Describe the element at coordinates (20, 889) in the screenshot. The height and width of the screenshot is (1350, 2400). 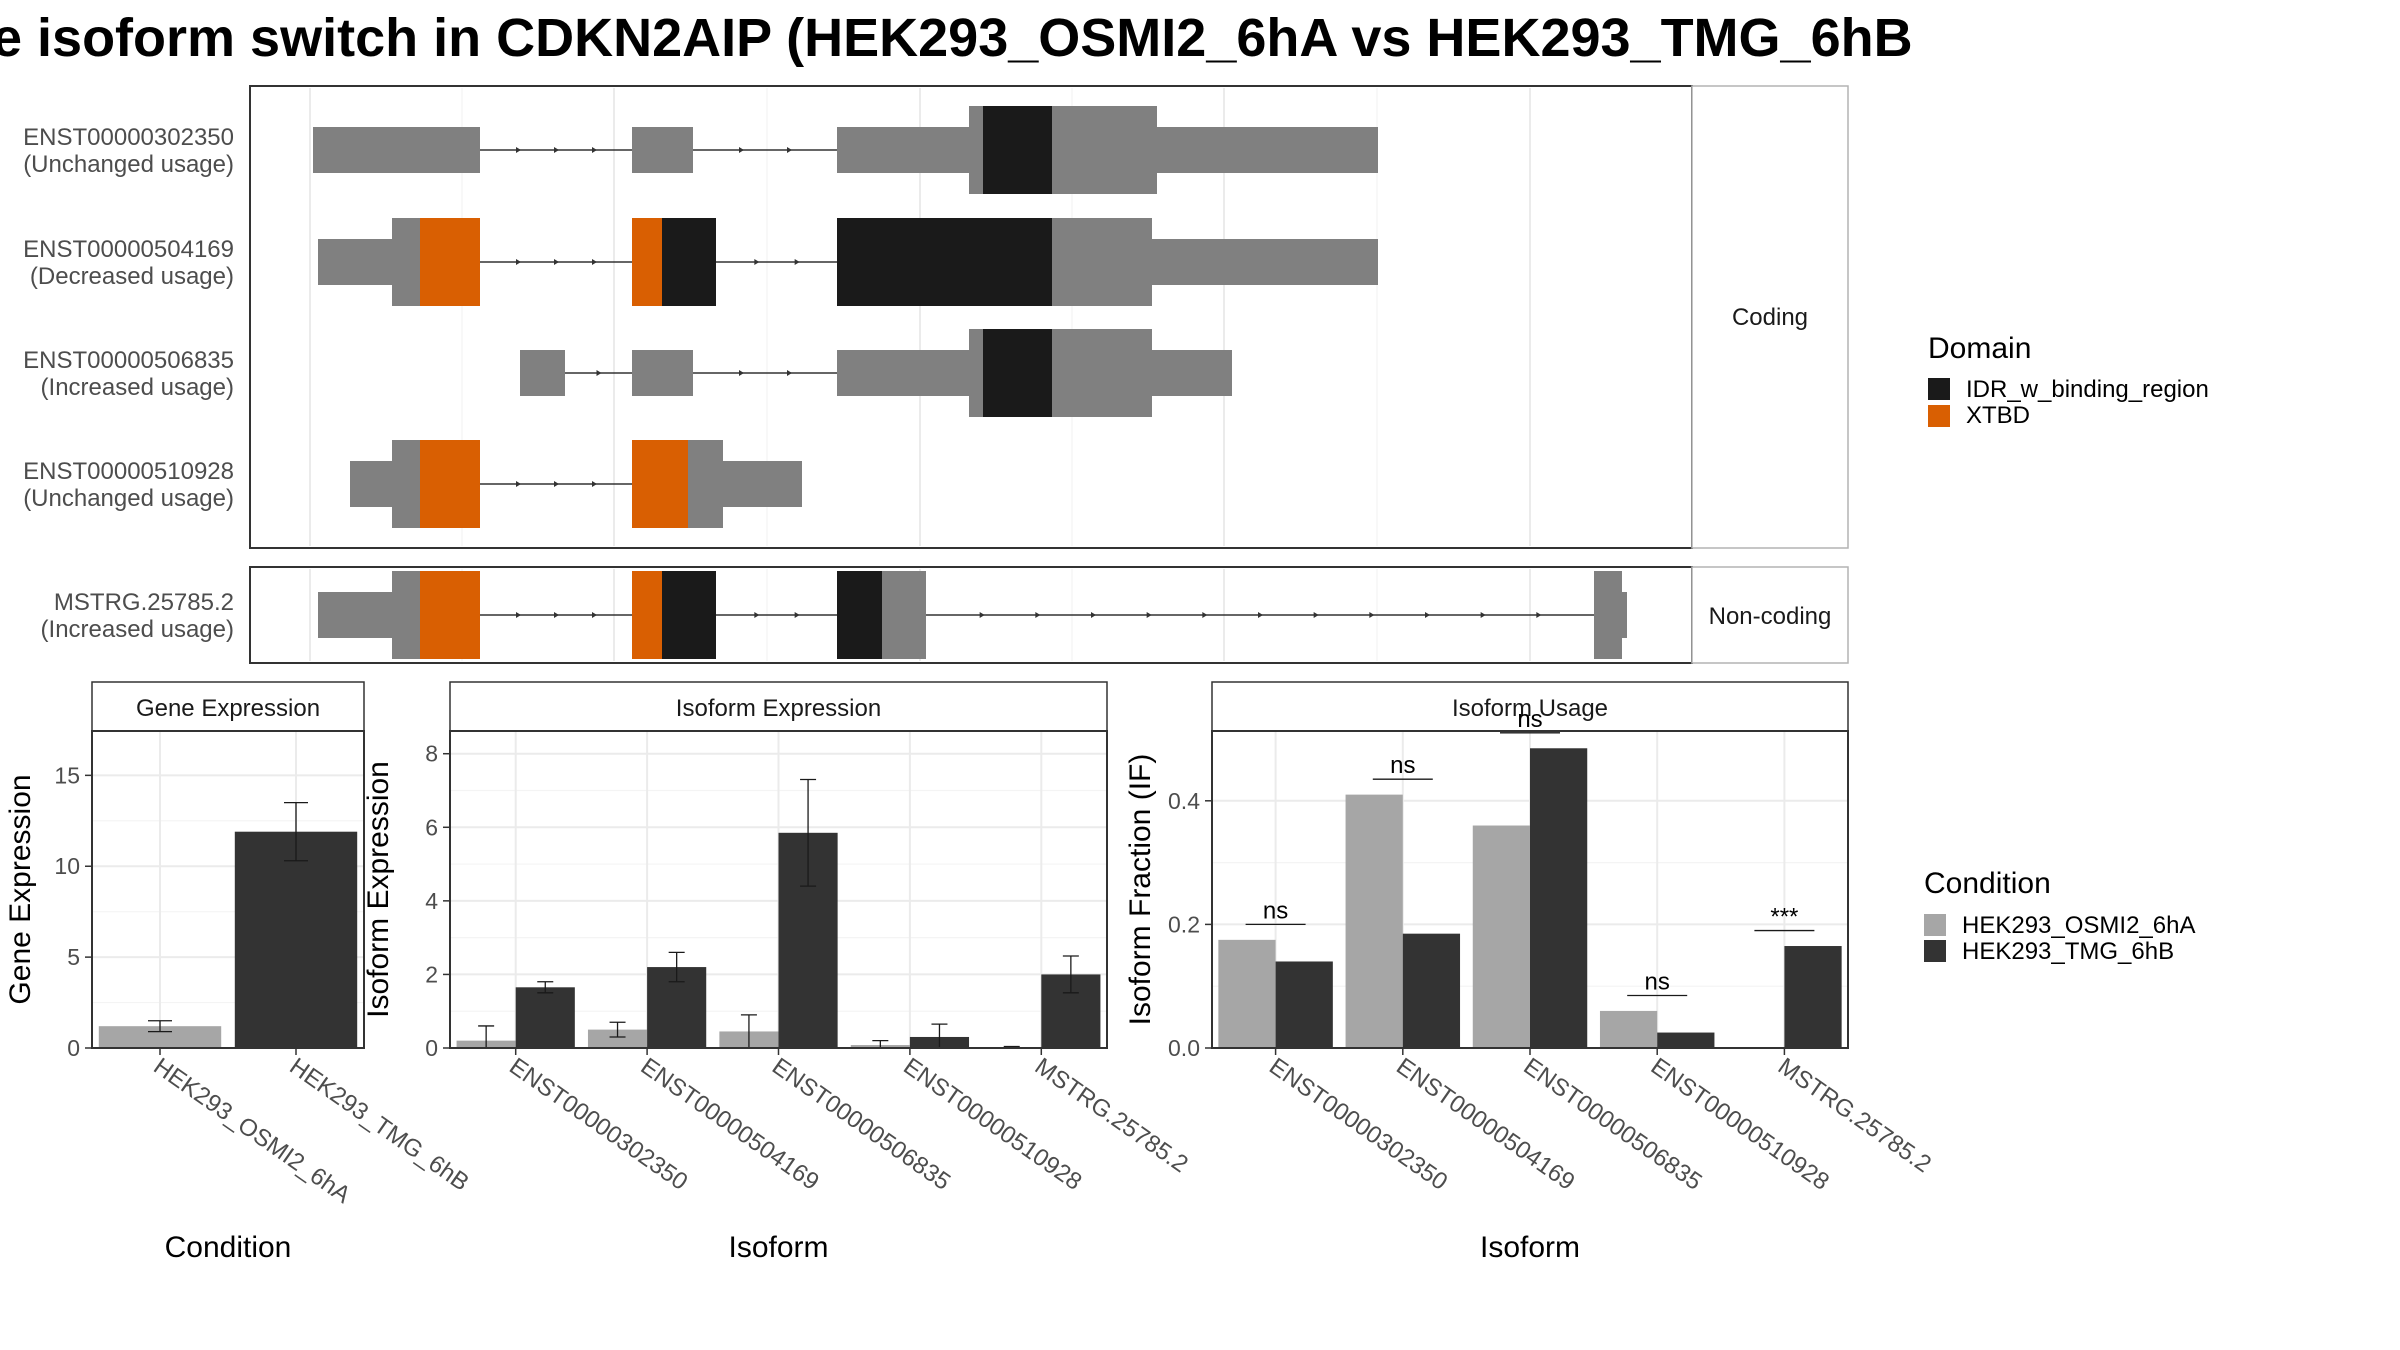
I see `y-axis-title: Gene Expression` at that location.